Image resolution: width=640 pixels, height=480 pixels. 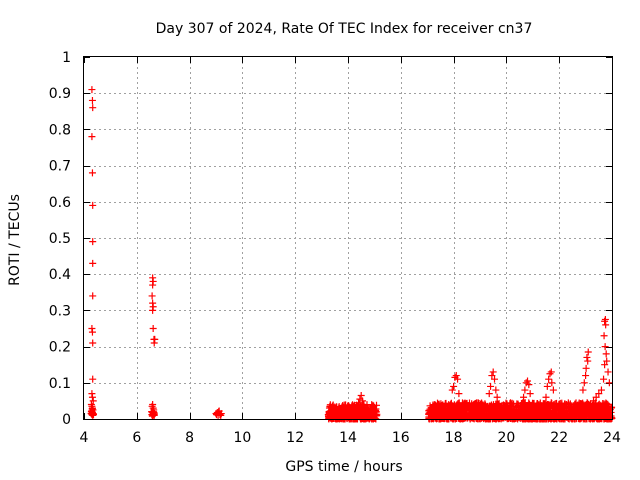 I want to click on y-tick-label: 0.4, so click(x=60, y=275).